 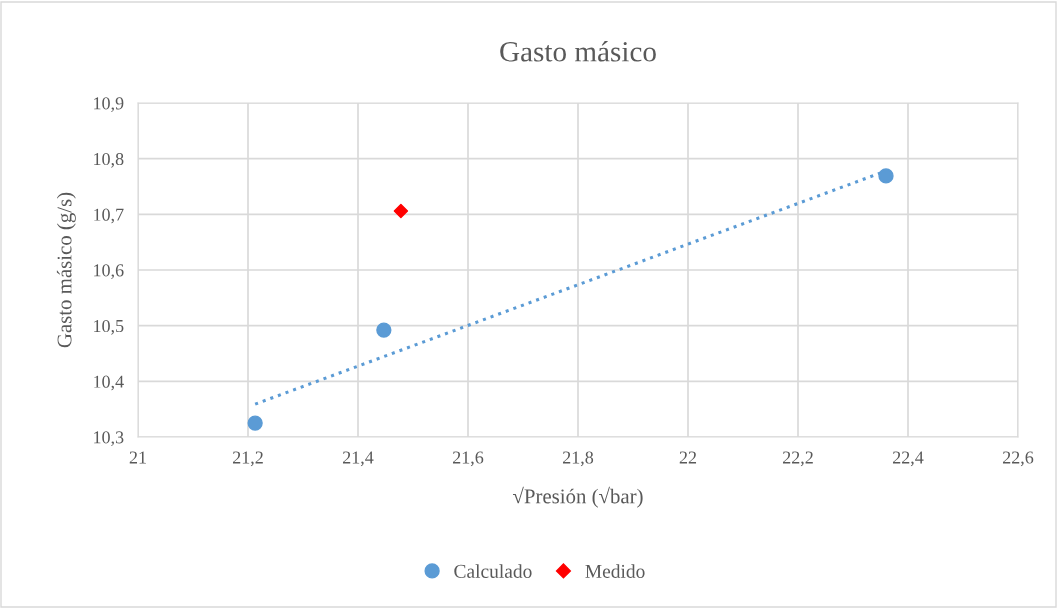 What do you see at coordinates (358, 459) in the screenshot?
I see `x-tick-label: 21,4` at bounding box center [358, 459].